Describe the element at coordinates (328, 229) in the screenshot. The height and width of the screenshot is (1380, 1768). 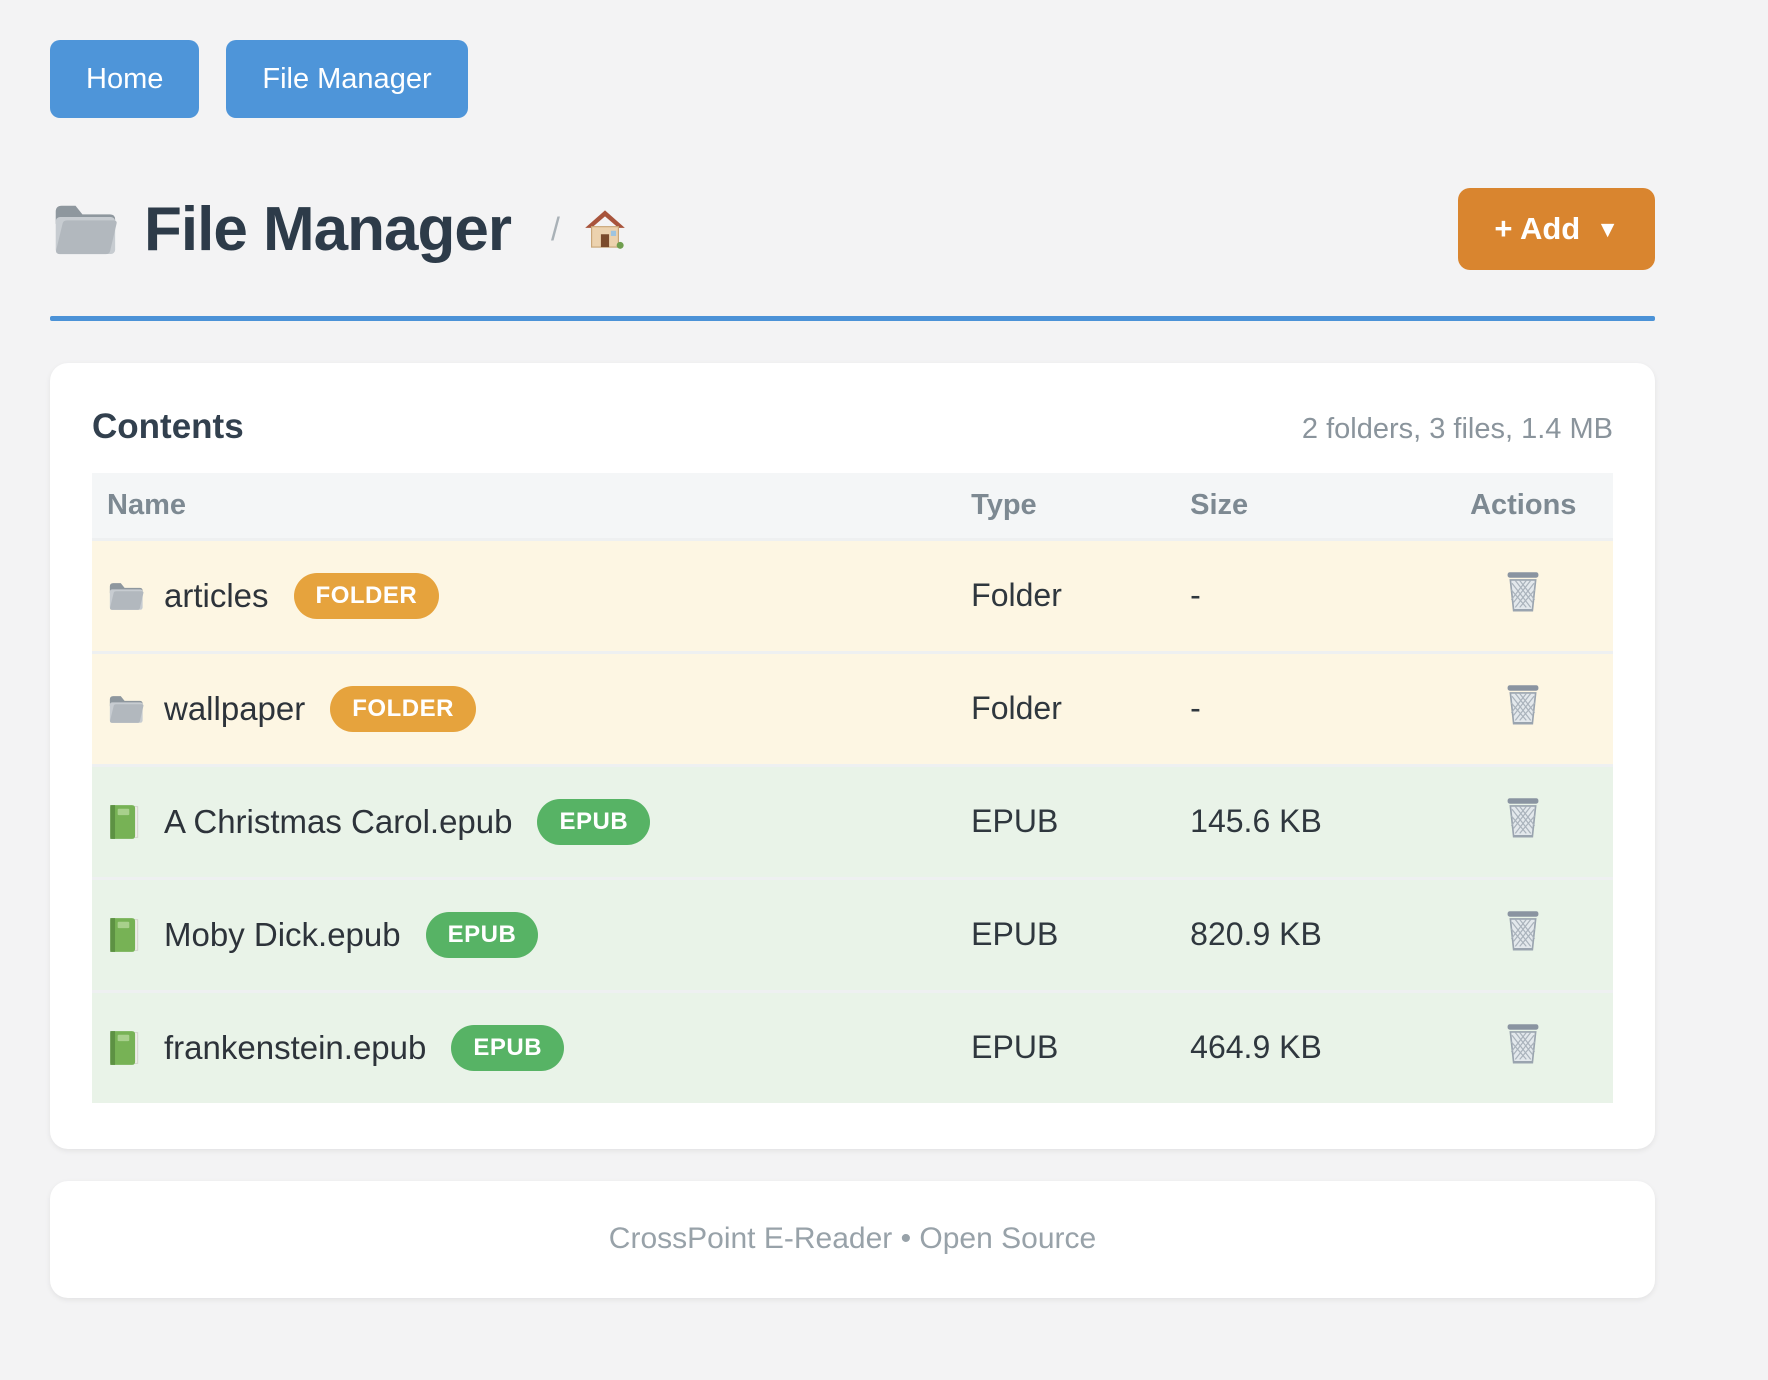
I see `page-title: File Manager` at that location.